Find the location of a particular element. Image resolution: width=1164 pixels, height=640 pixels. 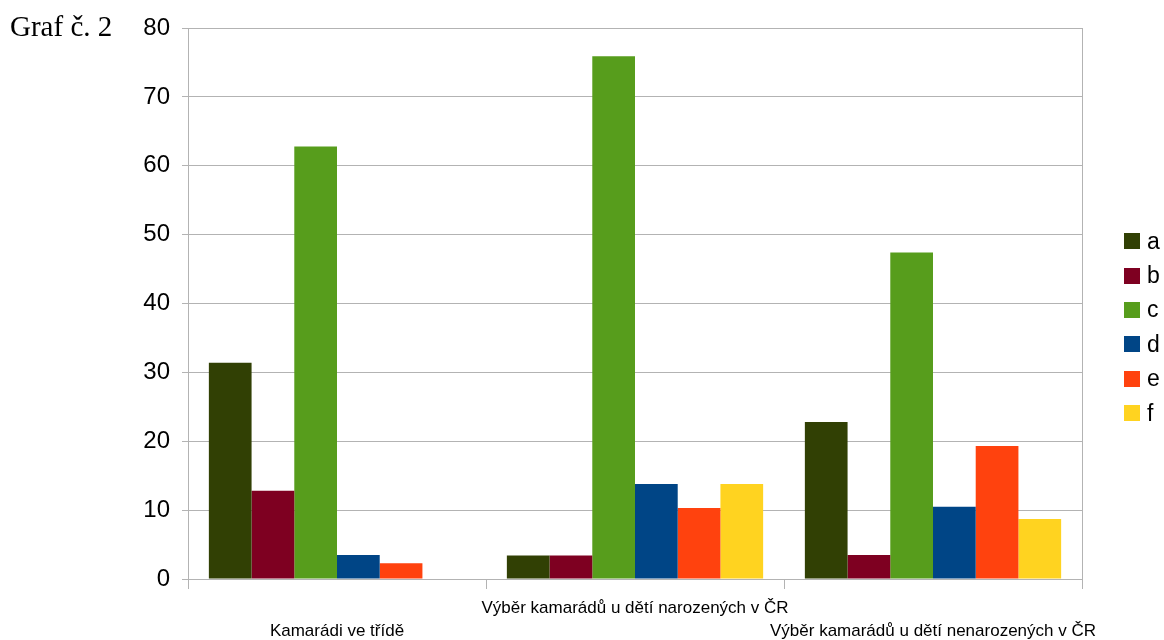

legend-label: e is located at coordinates (1153, 379).